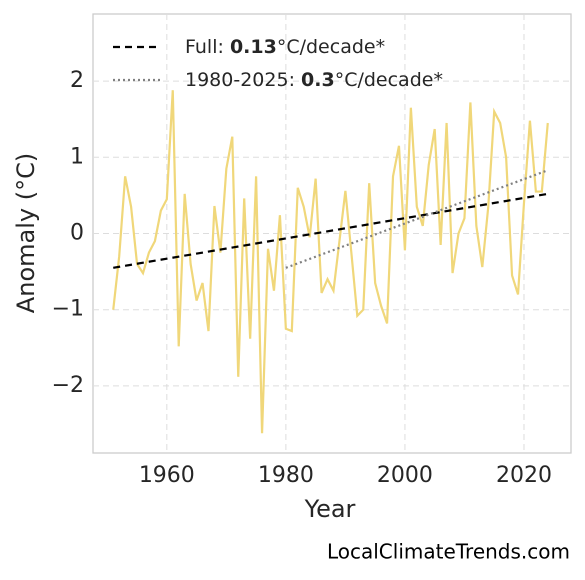 Image resolution: width=585 pixels, height=580 pixels. What do you see at coordinates (68, 385) in the screenshot?
I see `y-tick-label: −2` at bounding box center [68, 385].